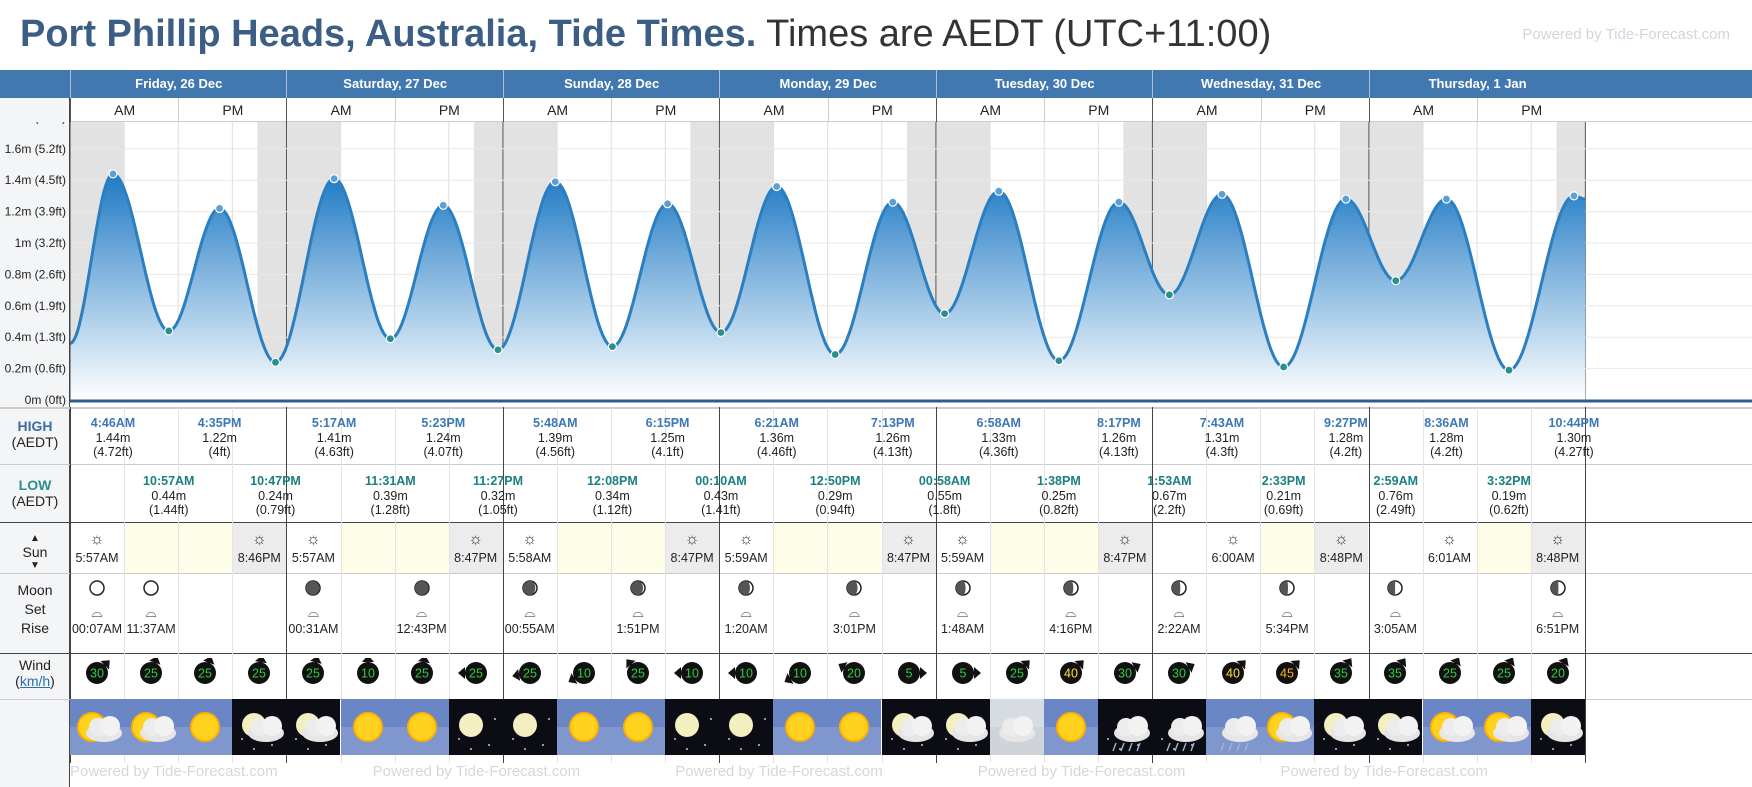 The width and height of the screenshot is (1752, 787). Describe the element at coordinates (555, 438) in the screenshot. I see `high-tide-4: 5:48AM 1.39m (4.56ft)` at that location.